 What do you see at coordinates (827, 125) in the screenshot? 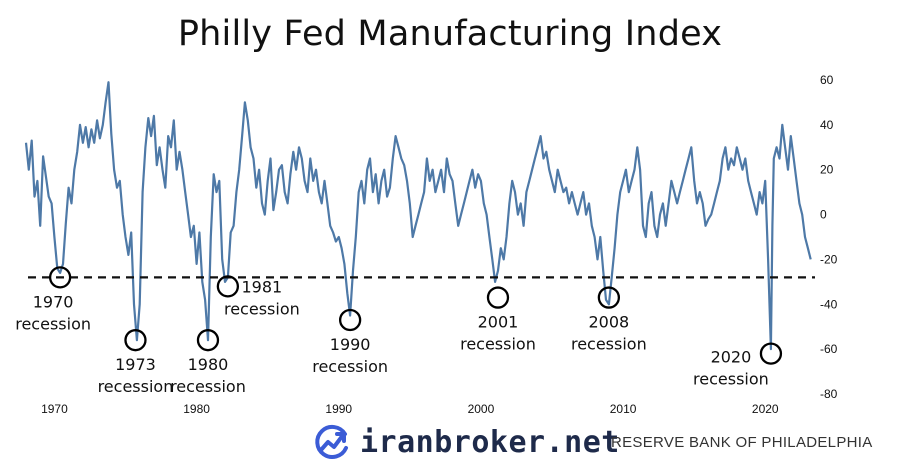
I see `y-tick-label: 40` at bounding box center [827, 125].